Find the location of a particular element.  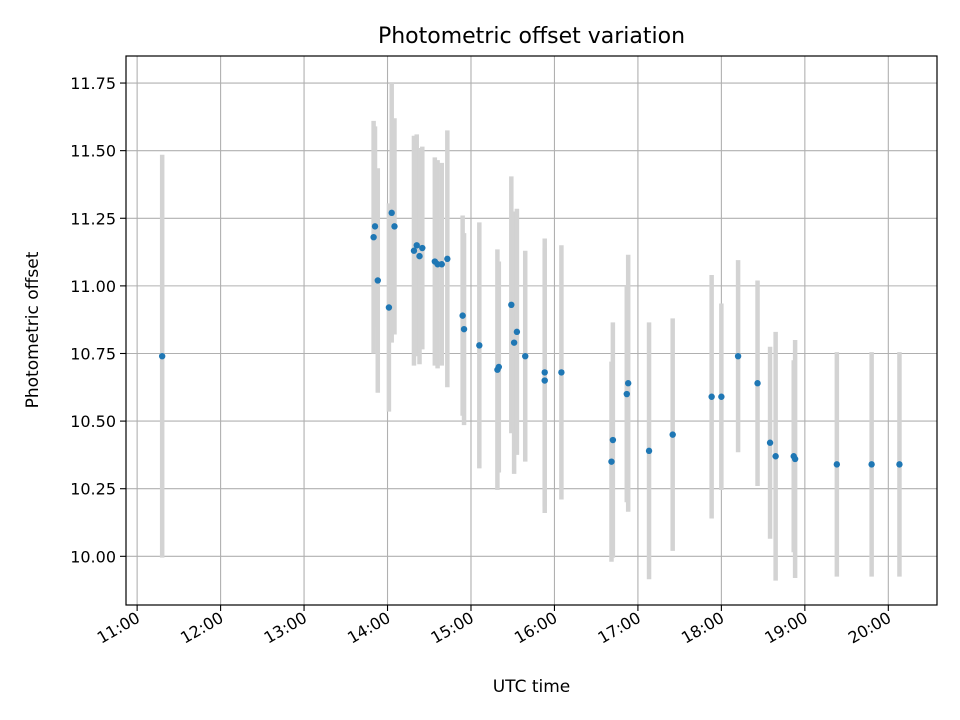

x-axis-label: UTC time is located at coordinates (532, 687).